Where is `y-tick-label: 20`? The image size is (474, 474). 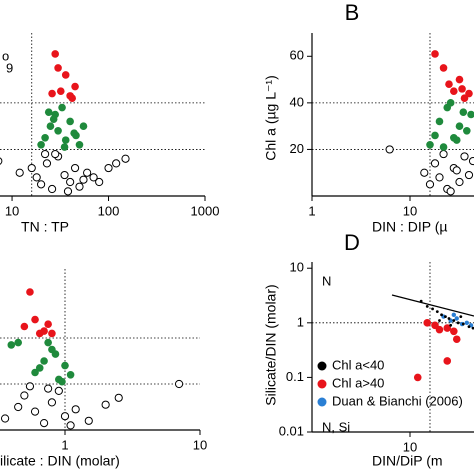 y-tick-label: 20 is located at coordinates (297, 148).